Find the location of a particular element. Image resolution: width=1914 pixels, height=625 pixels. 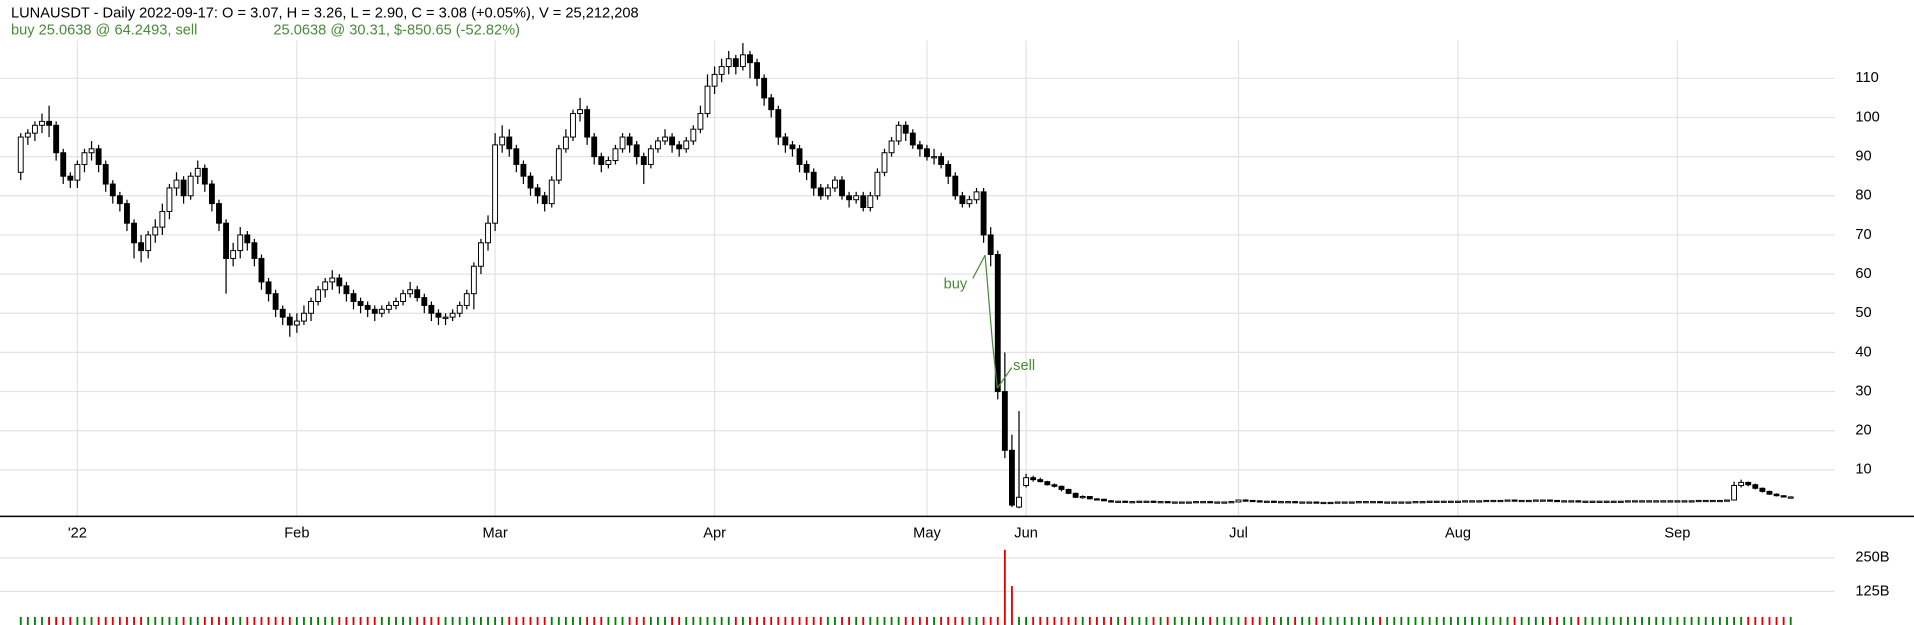

trade-line is located at coordinates (991, 322).